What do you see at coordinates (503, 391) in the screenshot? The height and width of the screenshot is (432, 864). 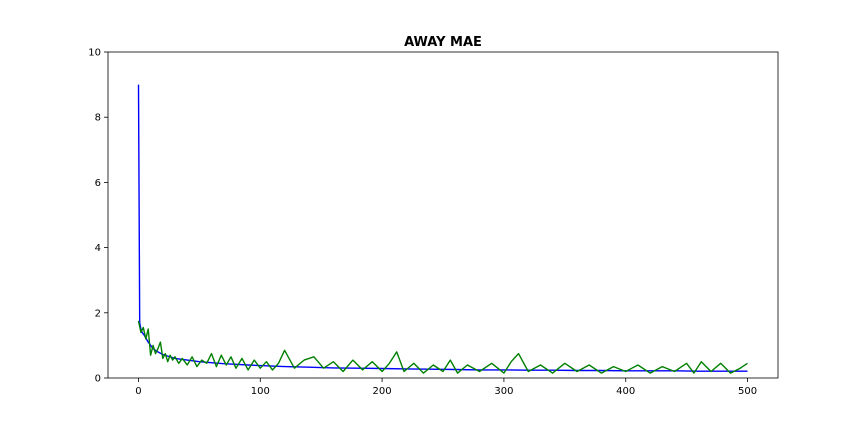 I see `x-tick-label: 300` at bounding box center [503, 391].